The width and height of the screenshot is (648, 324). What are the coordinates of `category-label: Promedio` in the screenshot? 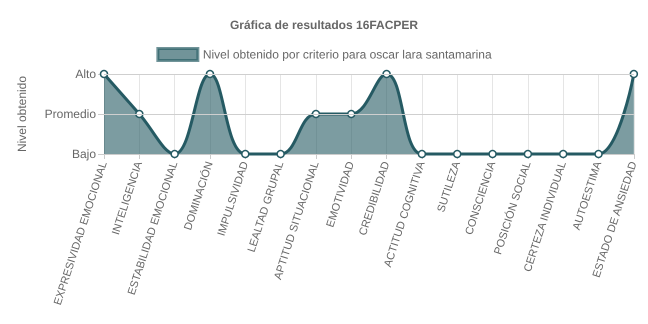 It's located at (70, 114).